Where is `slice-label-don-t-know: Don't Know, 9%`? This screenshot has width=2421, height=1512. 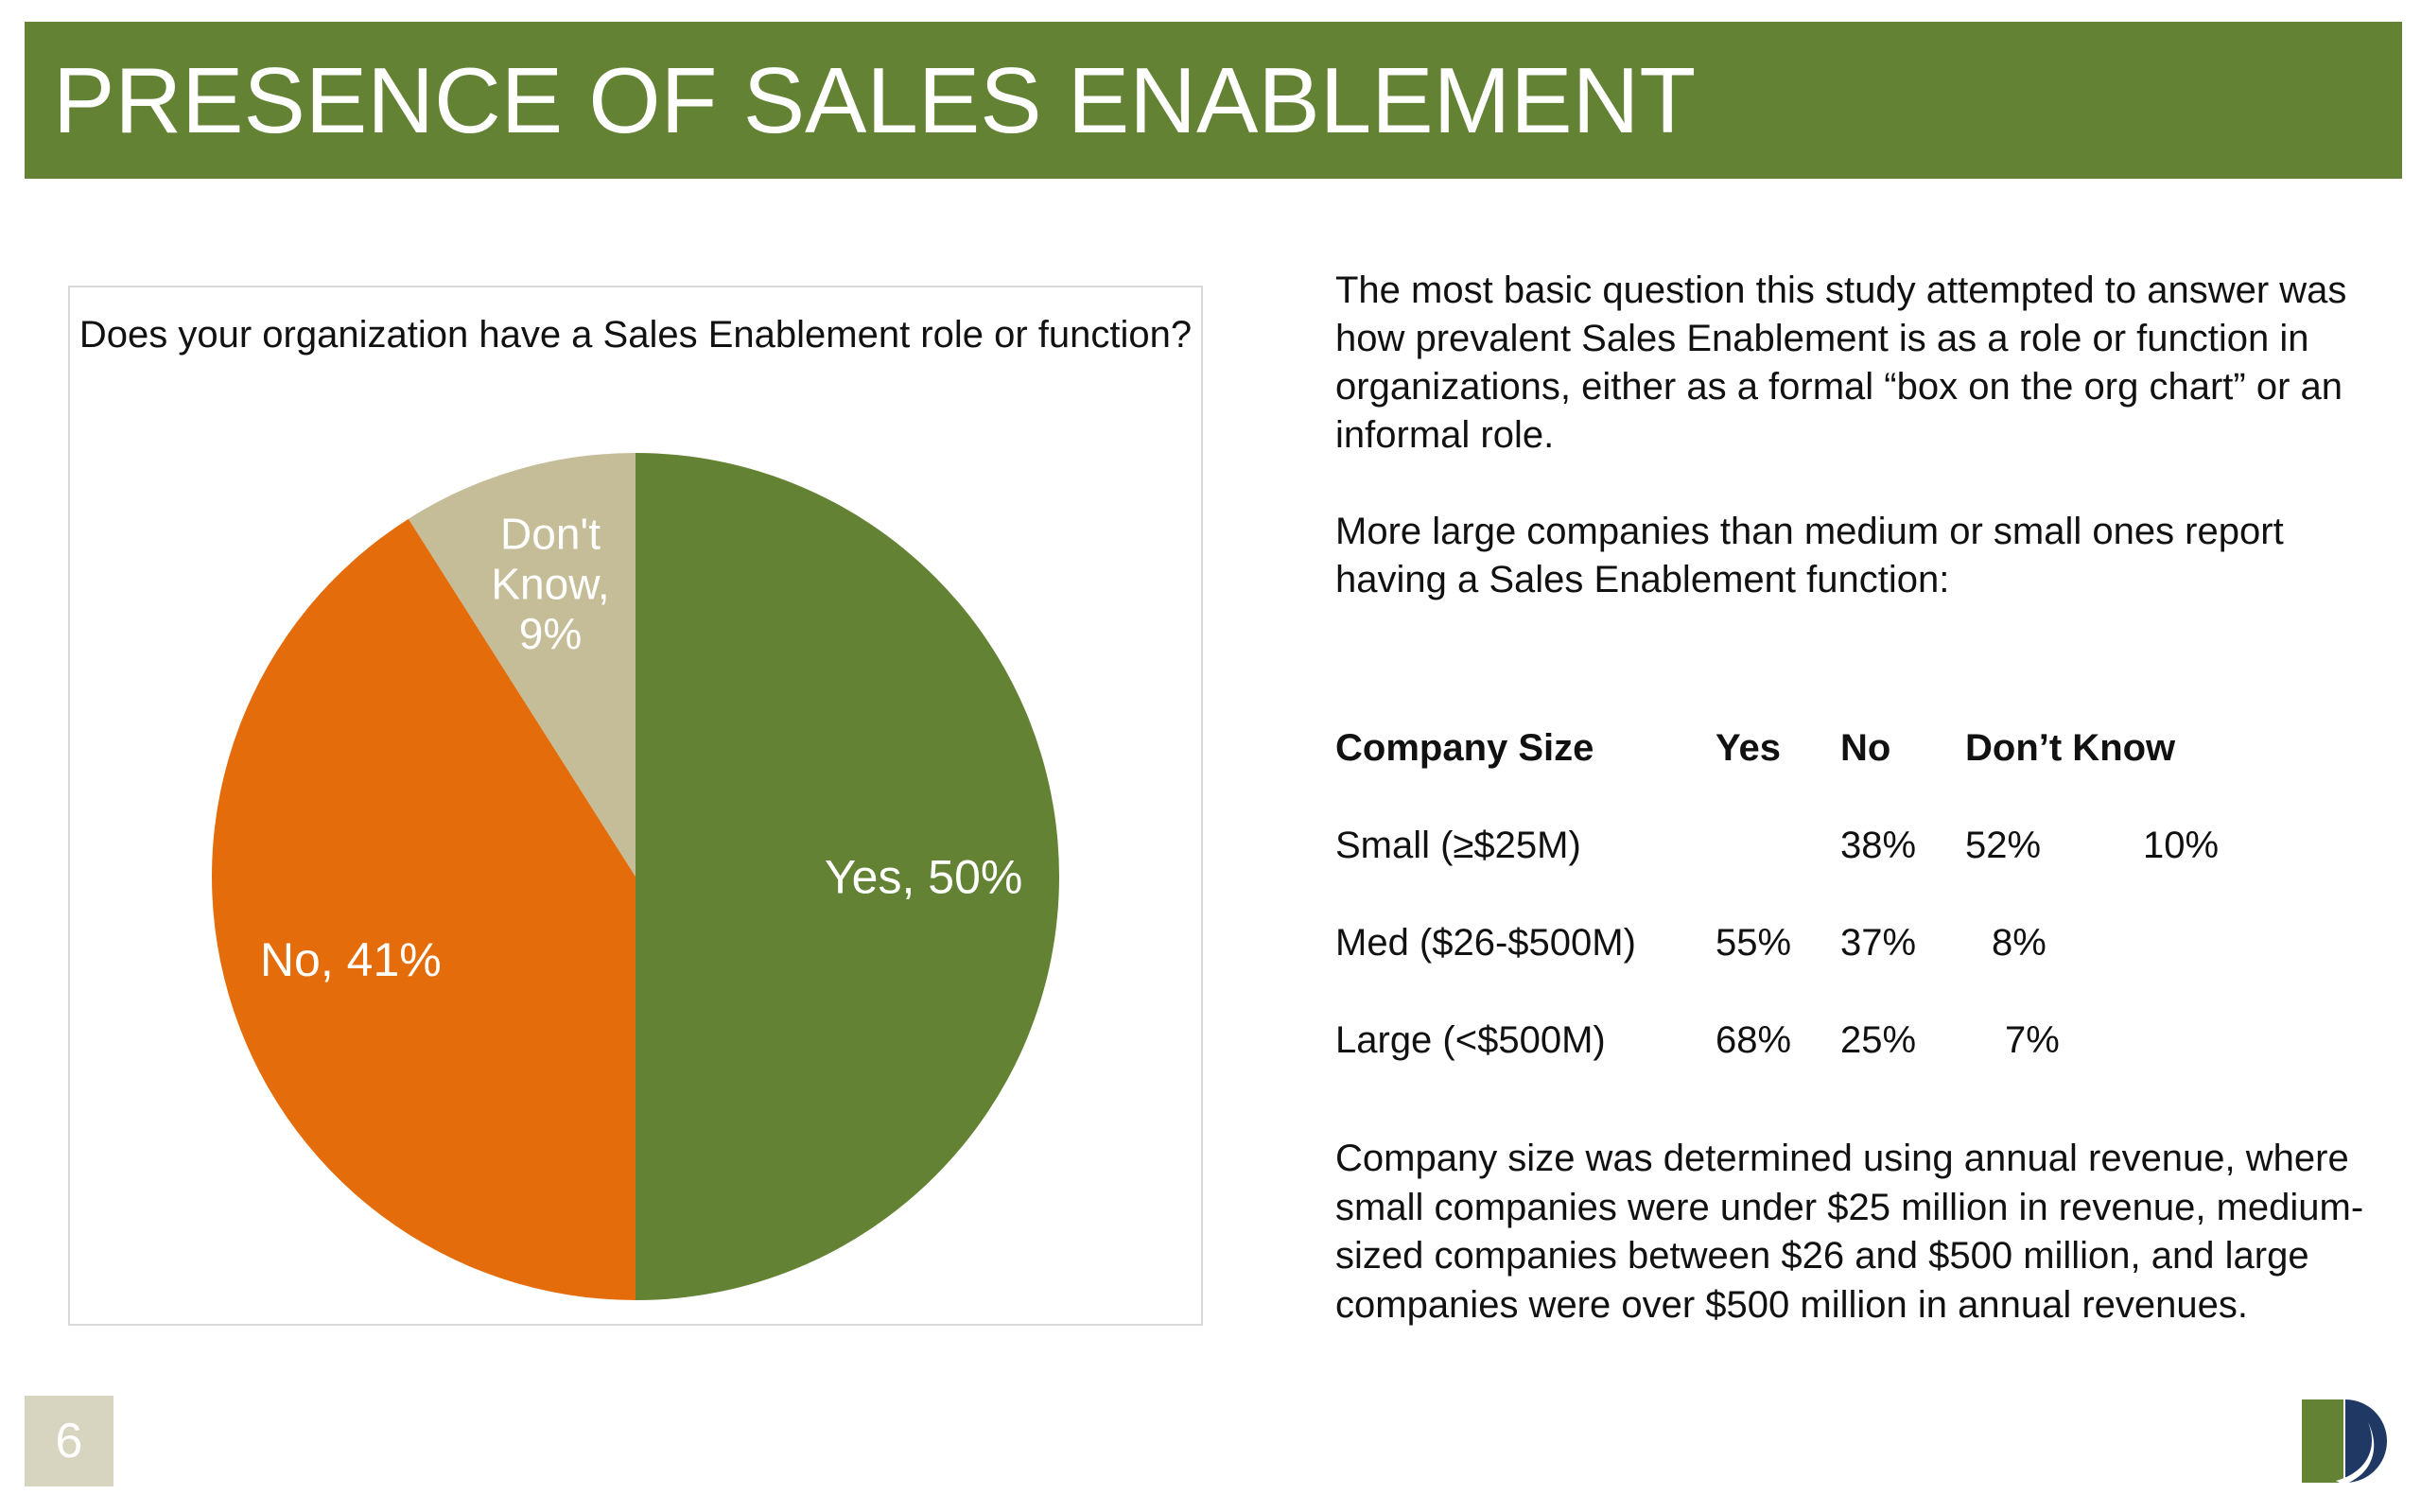 slice-label-don-t-know: Don't Know, 9% is located at coordinates (550, 584).